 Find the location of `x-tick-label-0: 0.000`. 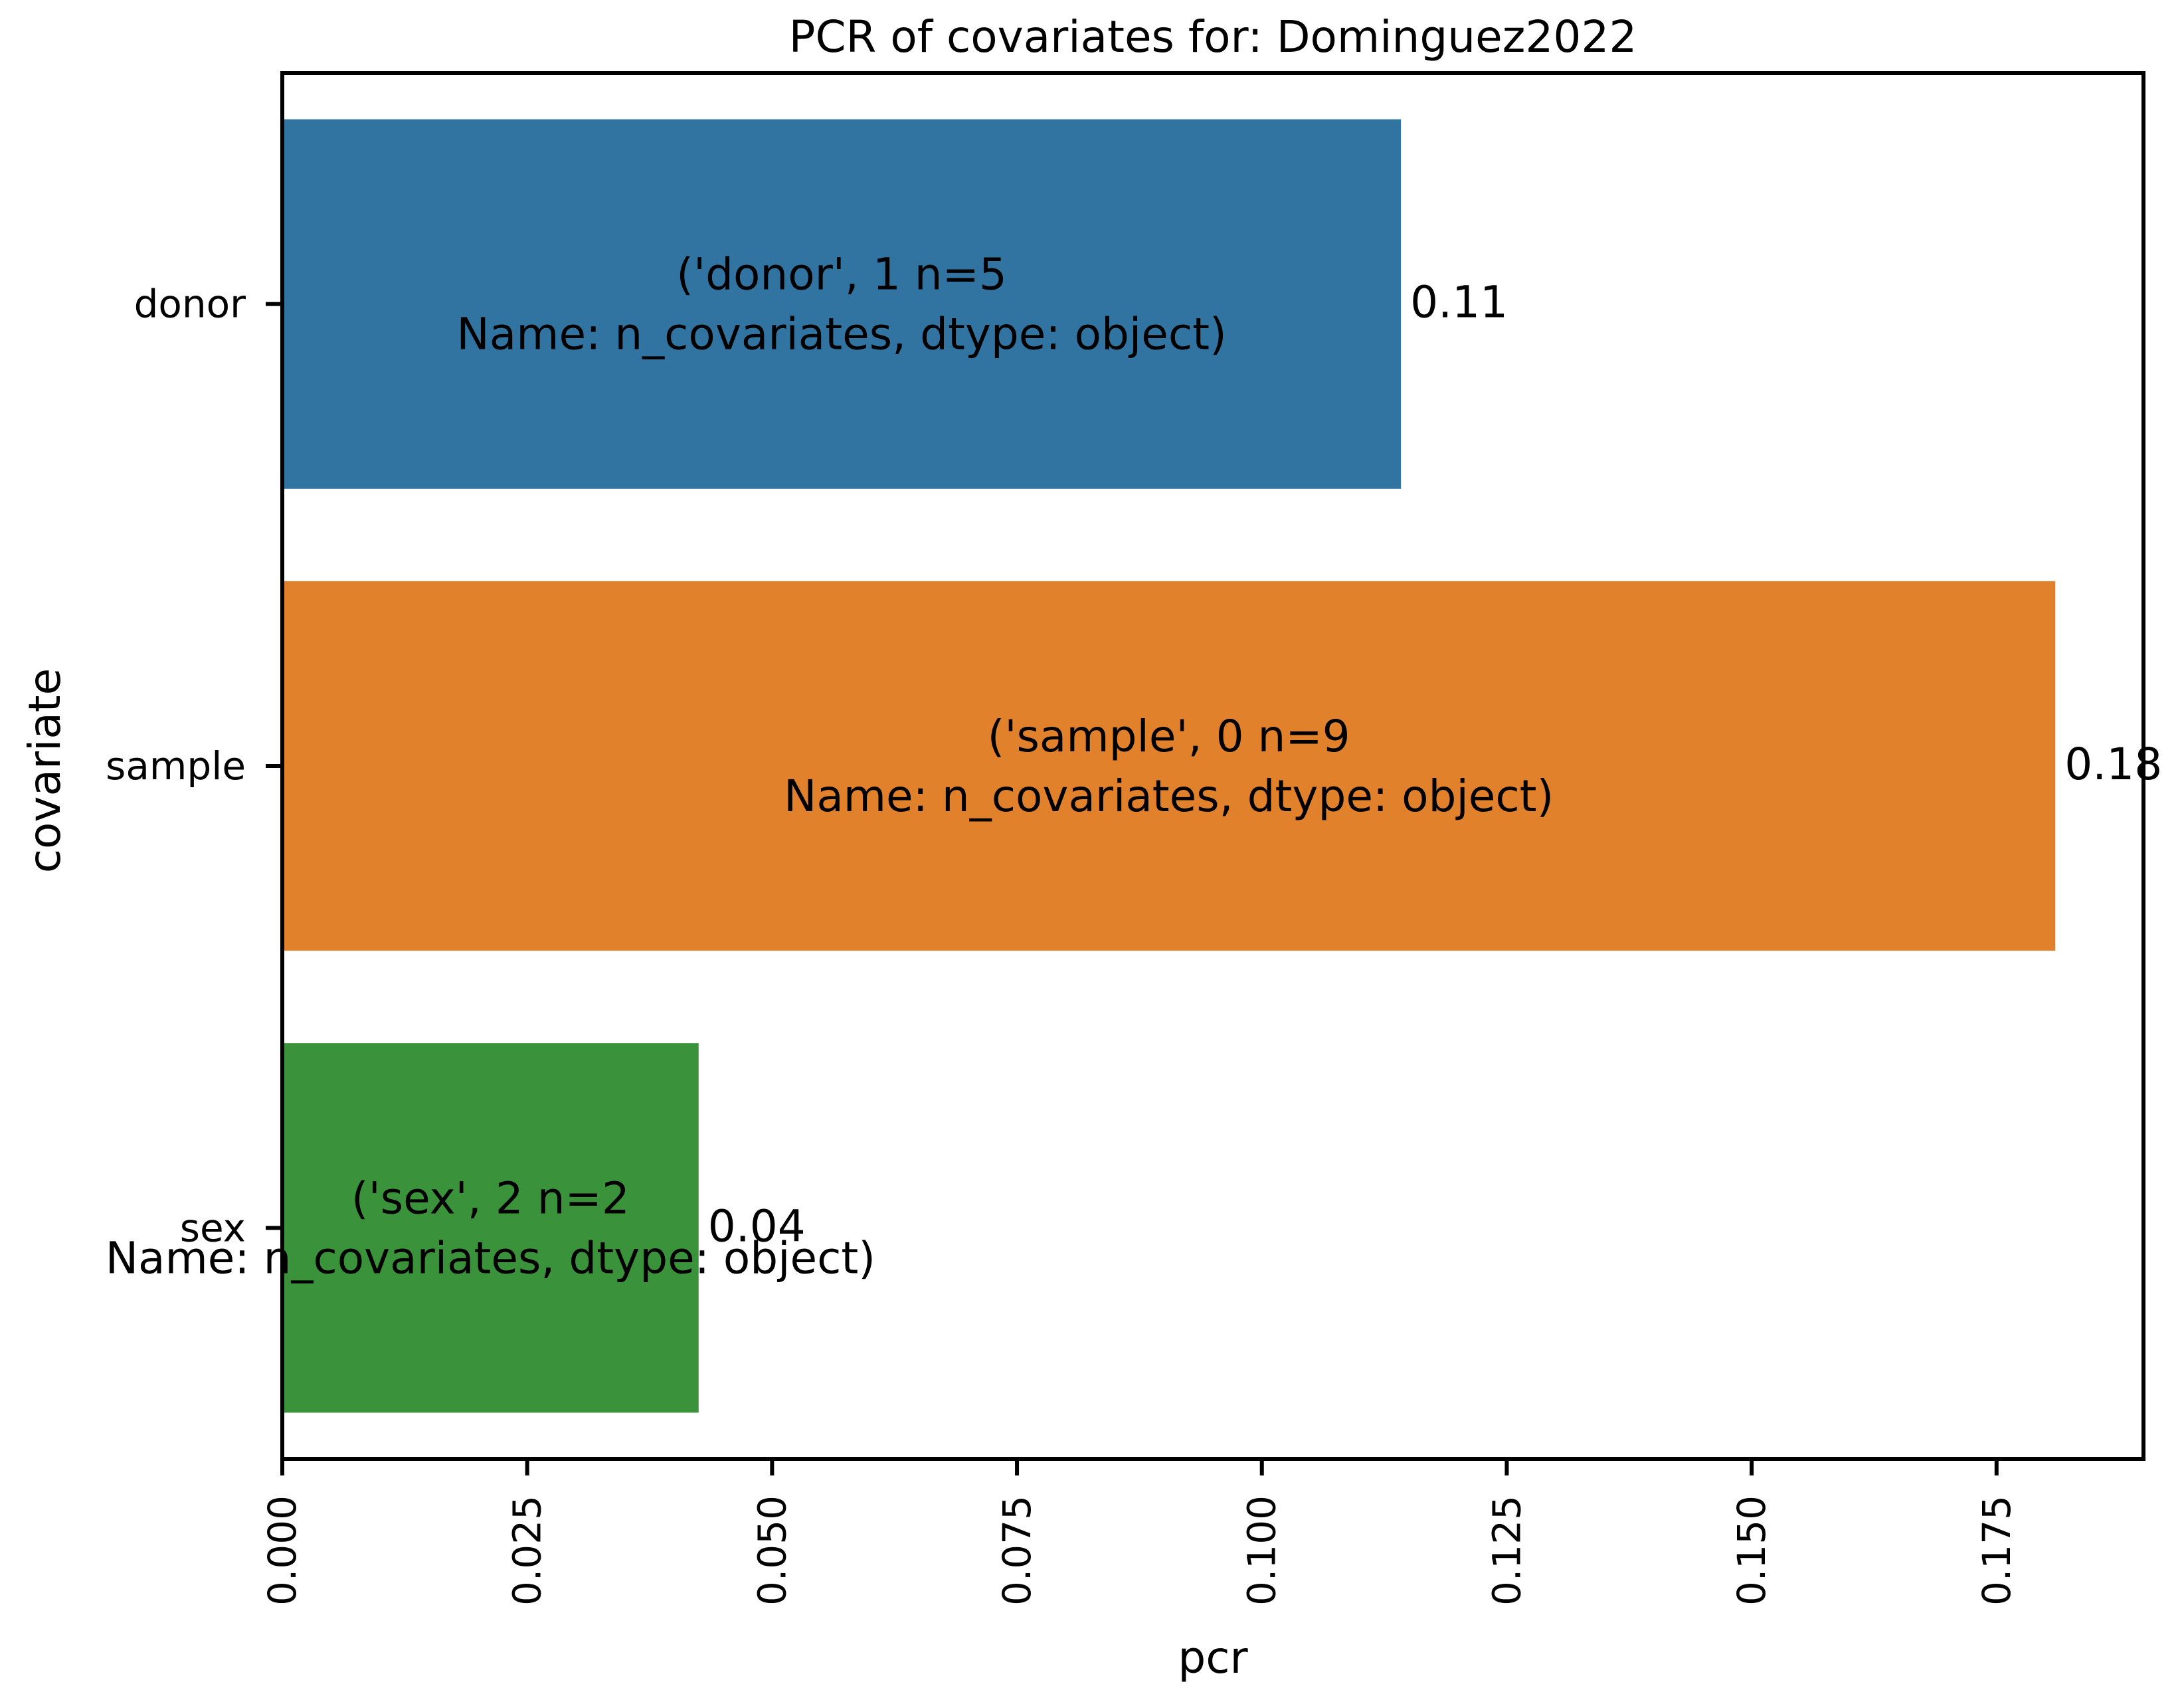

x-tick-label-0: 0.000 is located at coordinates (282, 1550).